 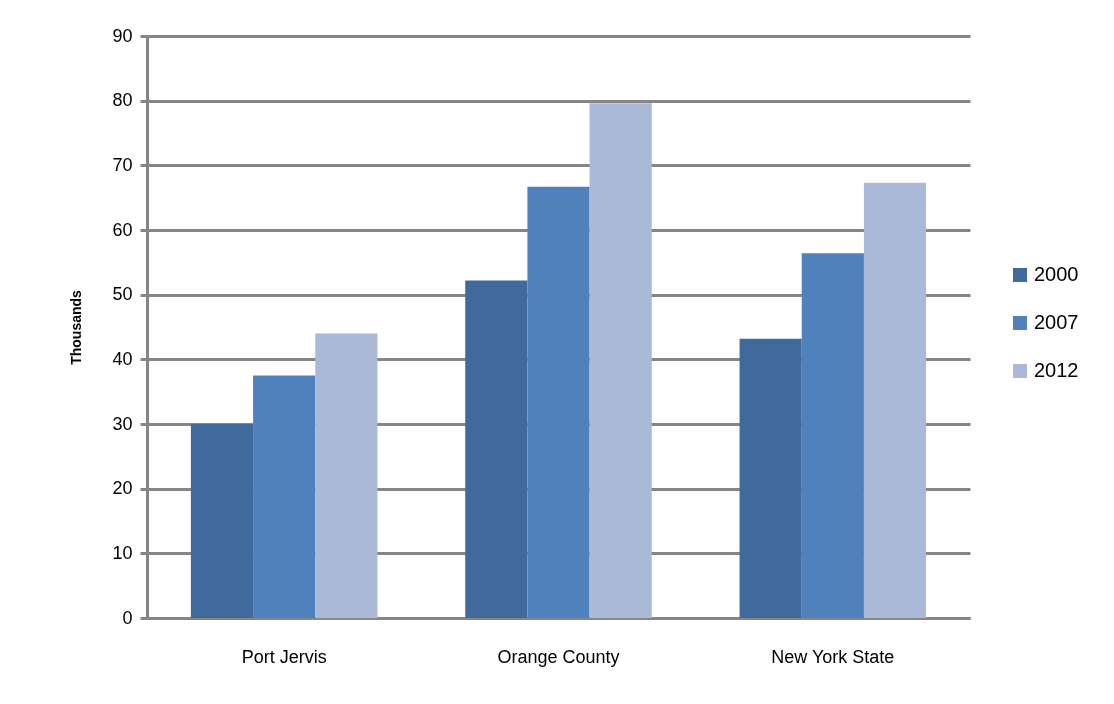 I want to click on y-axis-title: Thousands, so click(x=76, y=327).